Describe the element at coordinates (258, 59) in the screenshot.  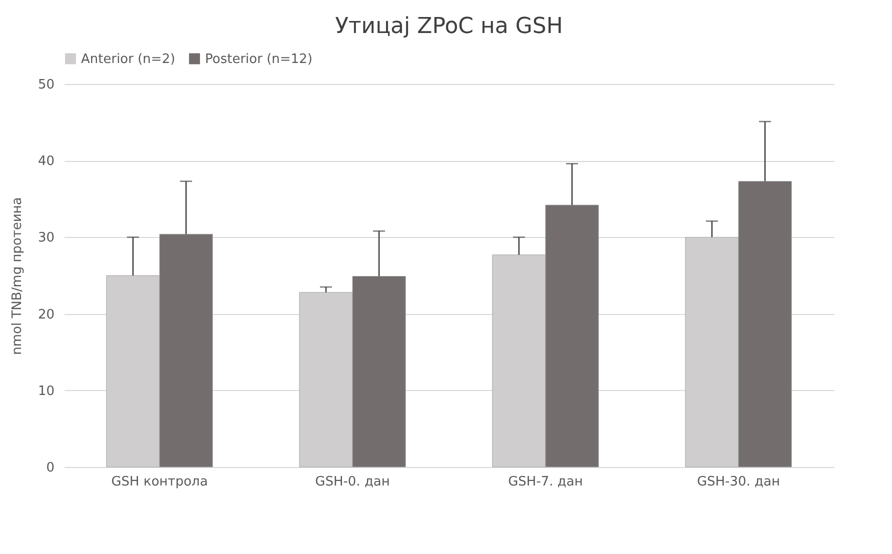
I see `legend-label: Posterior (n=12)` at that location.